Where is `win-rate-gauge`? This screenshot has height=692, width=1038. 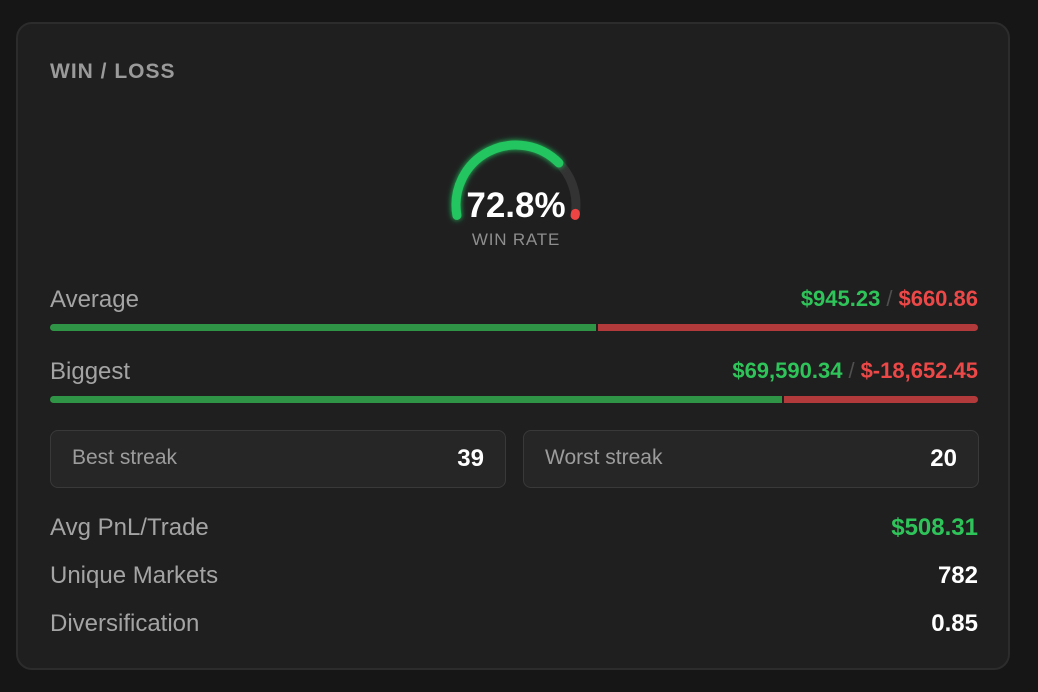 win-rate-gauge is located at coordinates (516, 166).